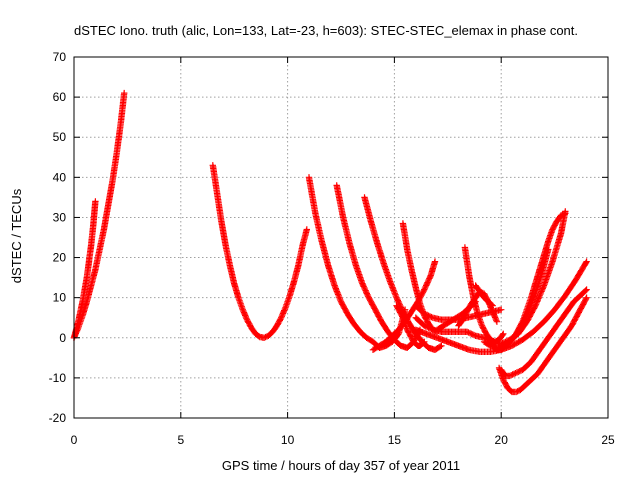 This screenshot has height=480, width=640. What do you see at coordinates (60, 298) in the screenshot?
I see `y-tick-label: 10` at bounding box center [60, 298].